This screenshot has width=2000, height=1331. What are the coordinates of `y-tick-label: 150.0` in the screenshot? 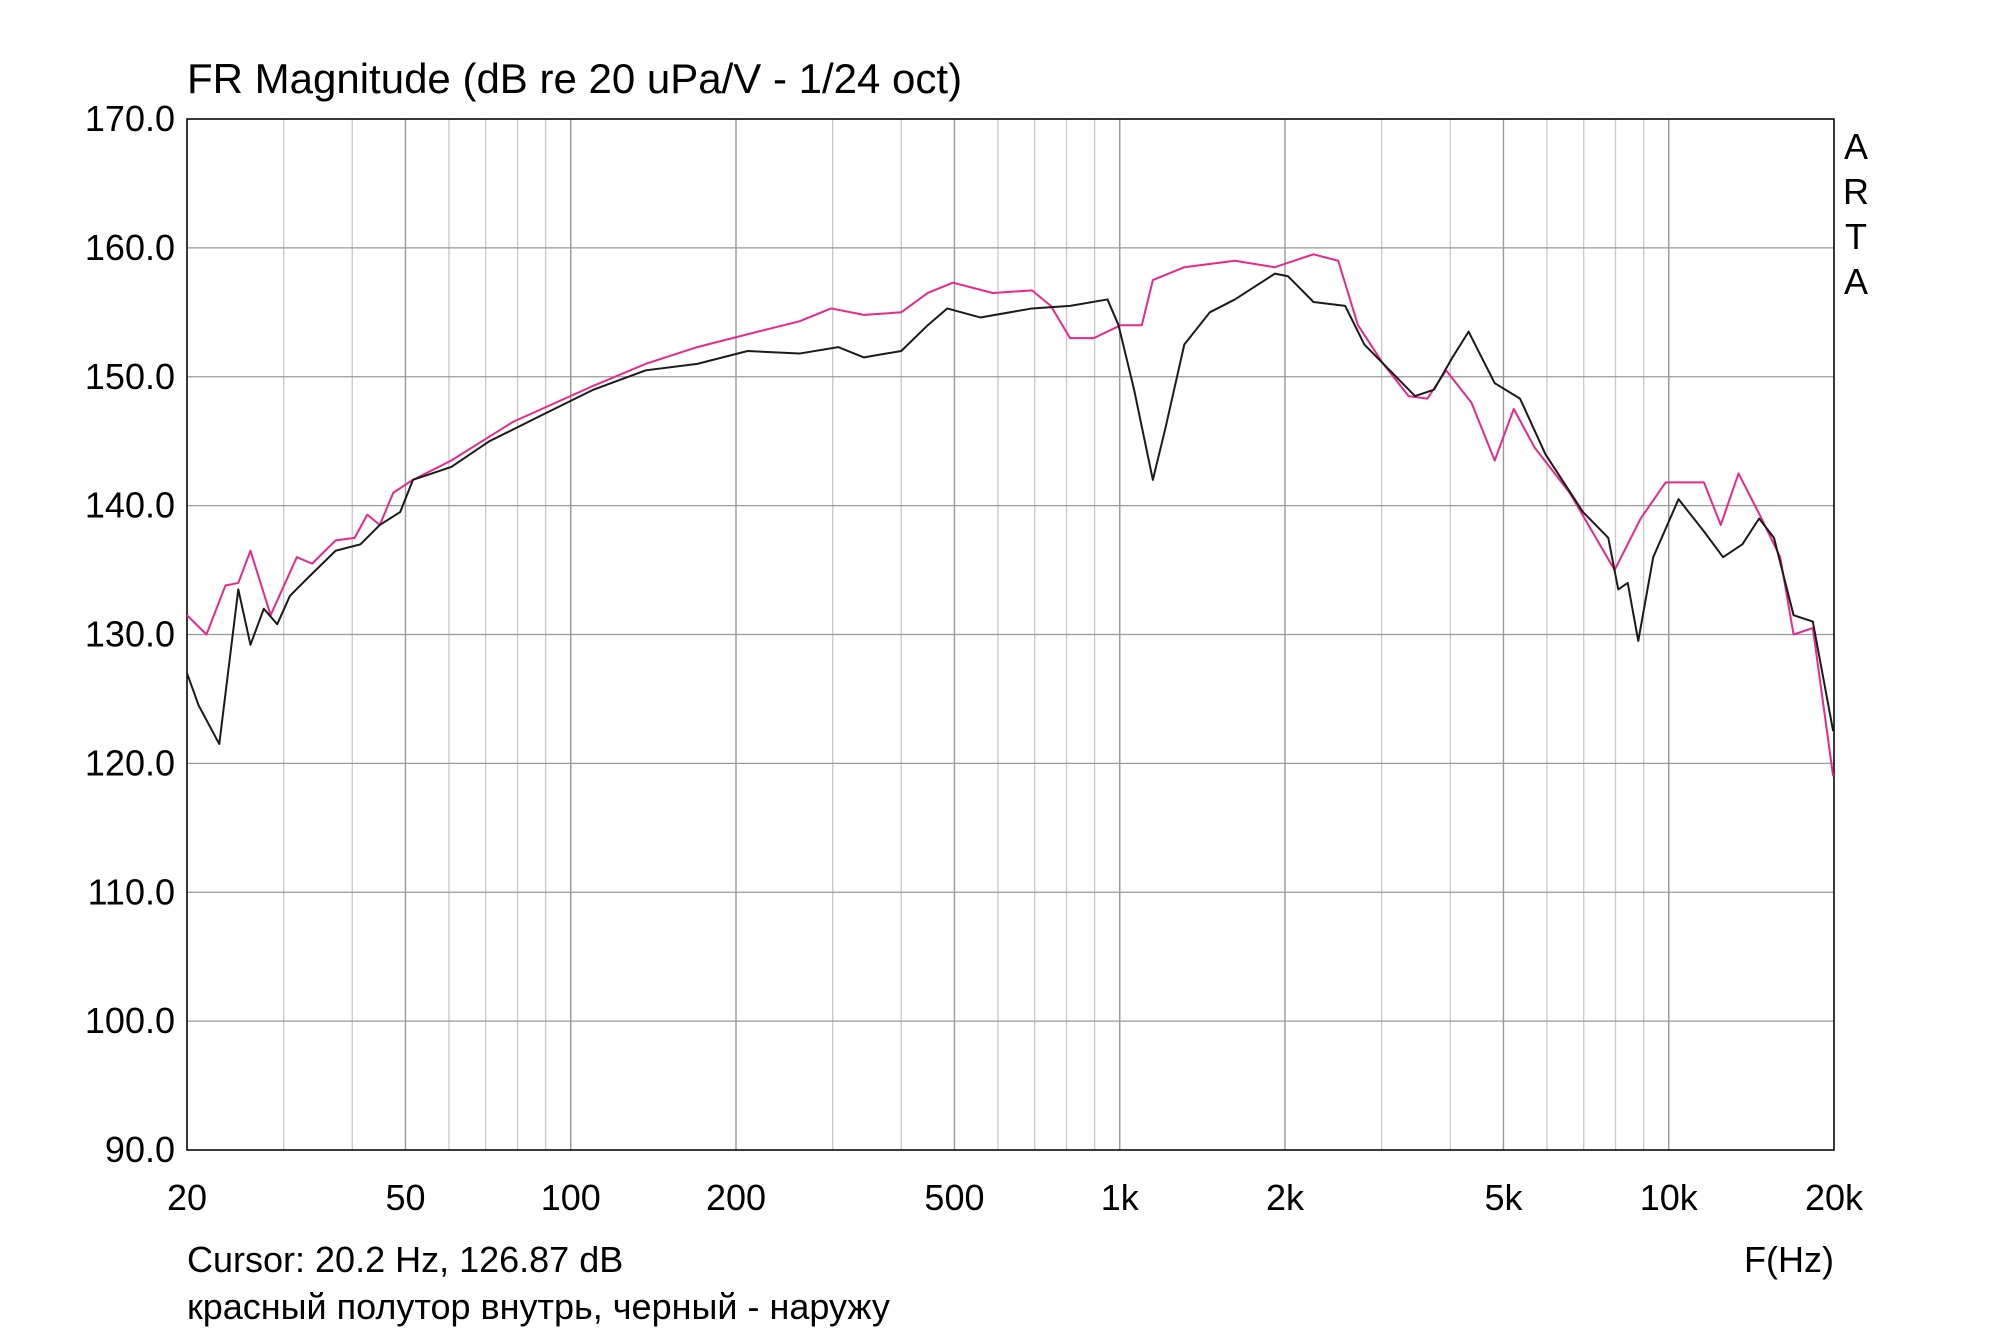 It's located at (130, 376).